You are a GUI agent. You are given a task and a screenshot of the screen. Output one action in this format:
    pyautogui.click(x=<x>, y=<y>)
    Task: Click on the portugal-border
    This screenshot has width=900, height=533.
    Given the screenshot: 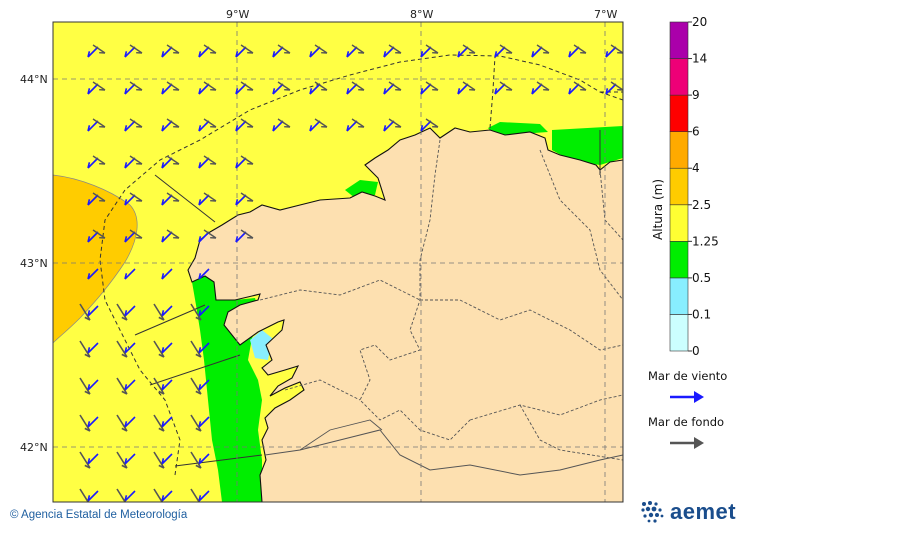 What is the action you would take?
    pyautogui.click(x=443, y=452)
    